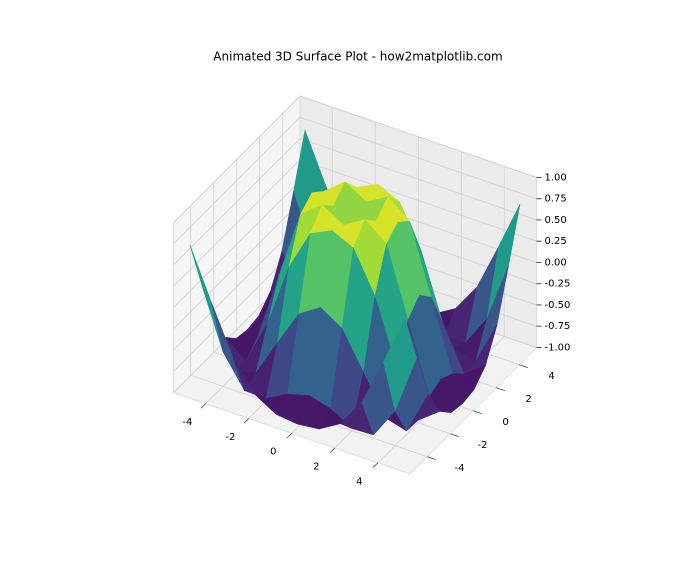 This screenshot has height=564, width=700. What do you see at coordinates (558, 284) in the screenshot?
I see `z-tick-label: -0.25` at bounding box center [558, 284].